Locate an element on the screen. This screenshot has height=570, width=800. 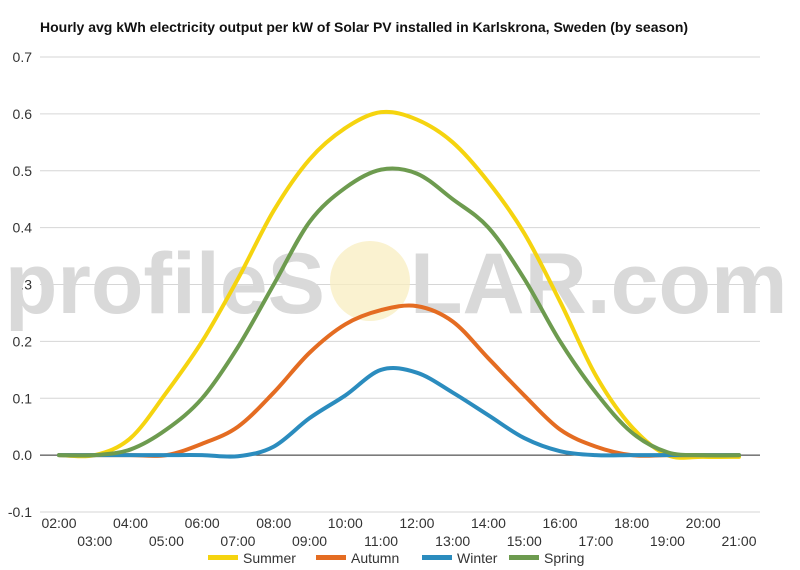
legend-label-summer: Summer is located at coordinates (269, 558).